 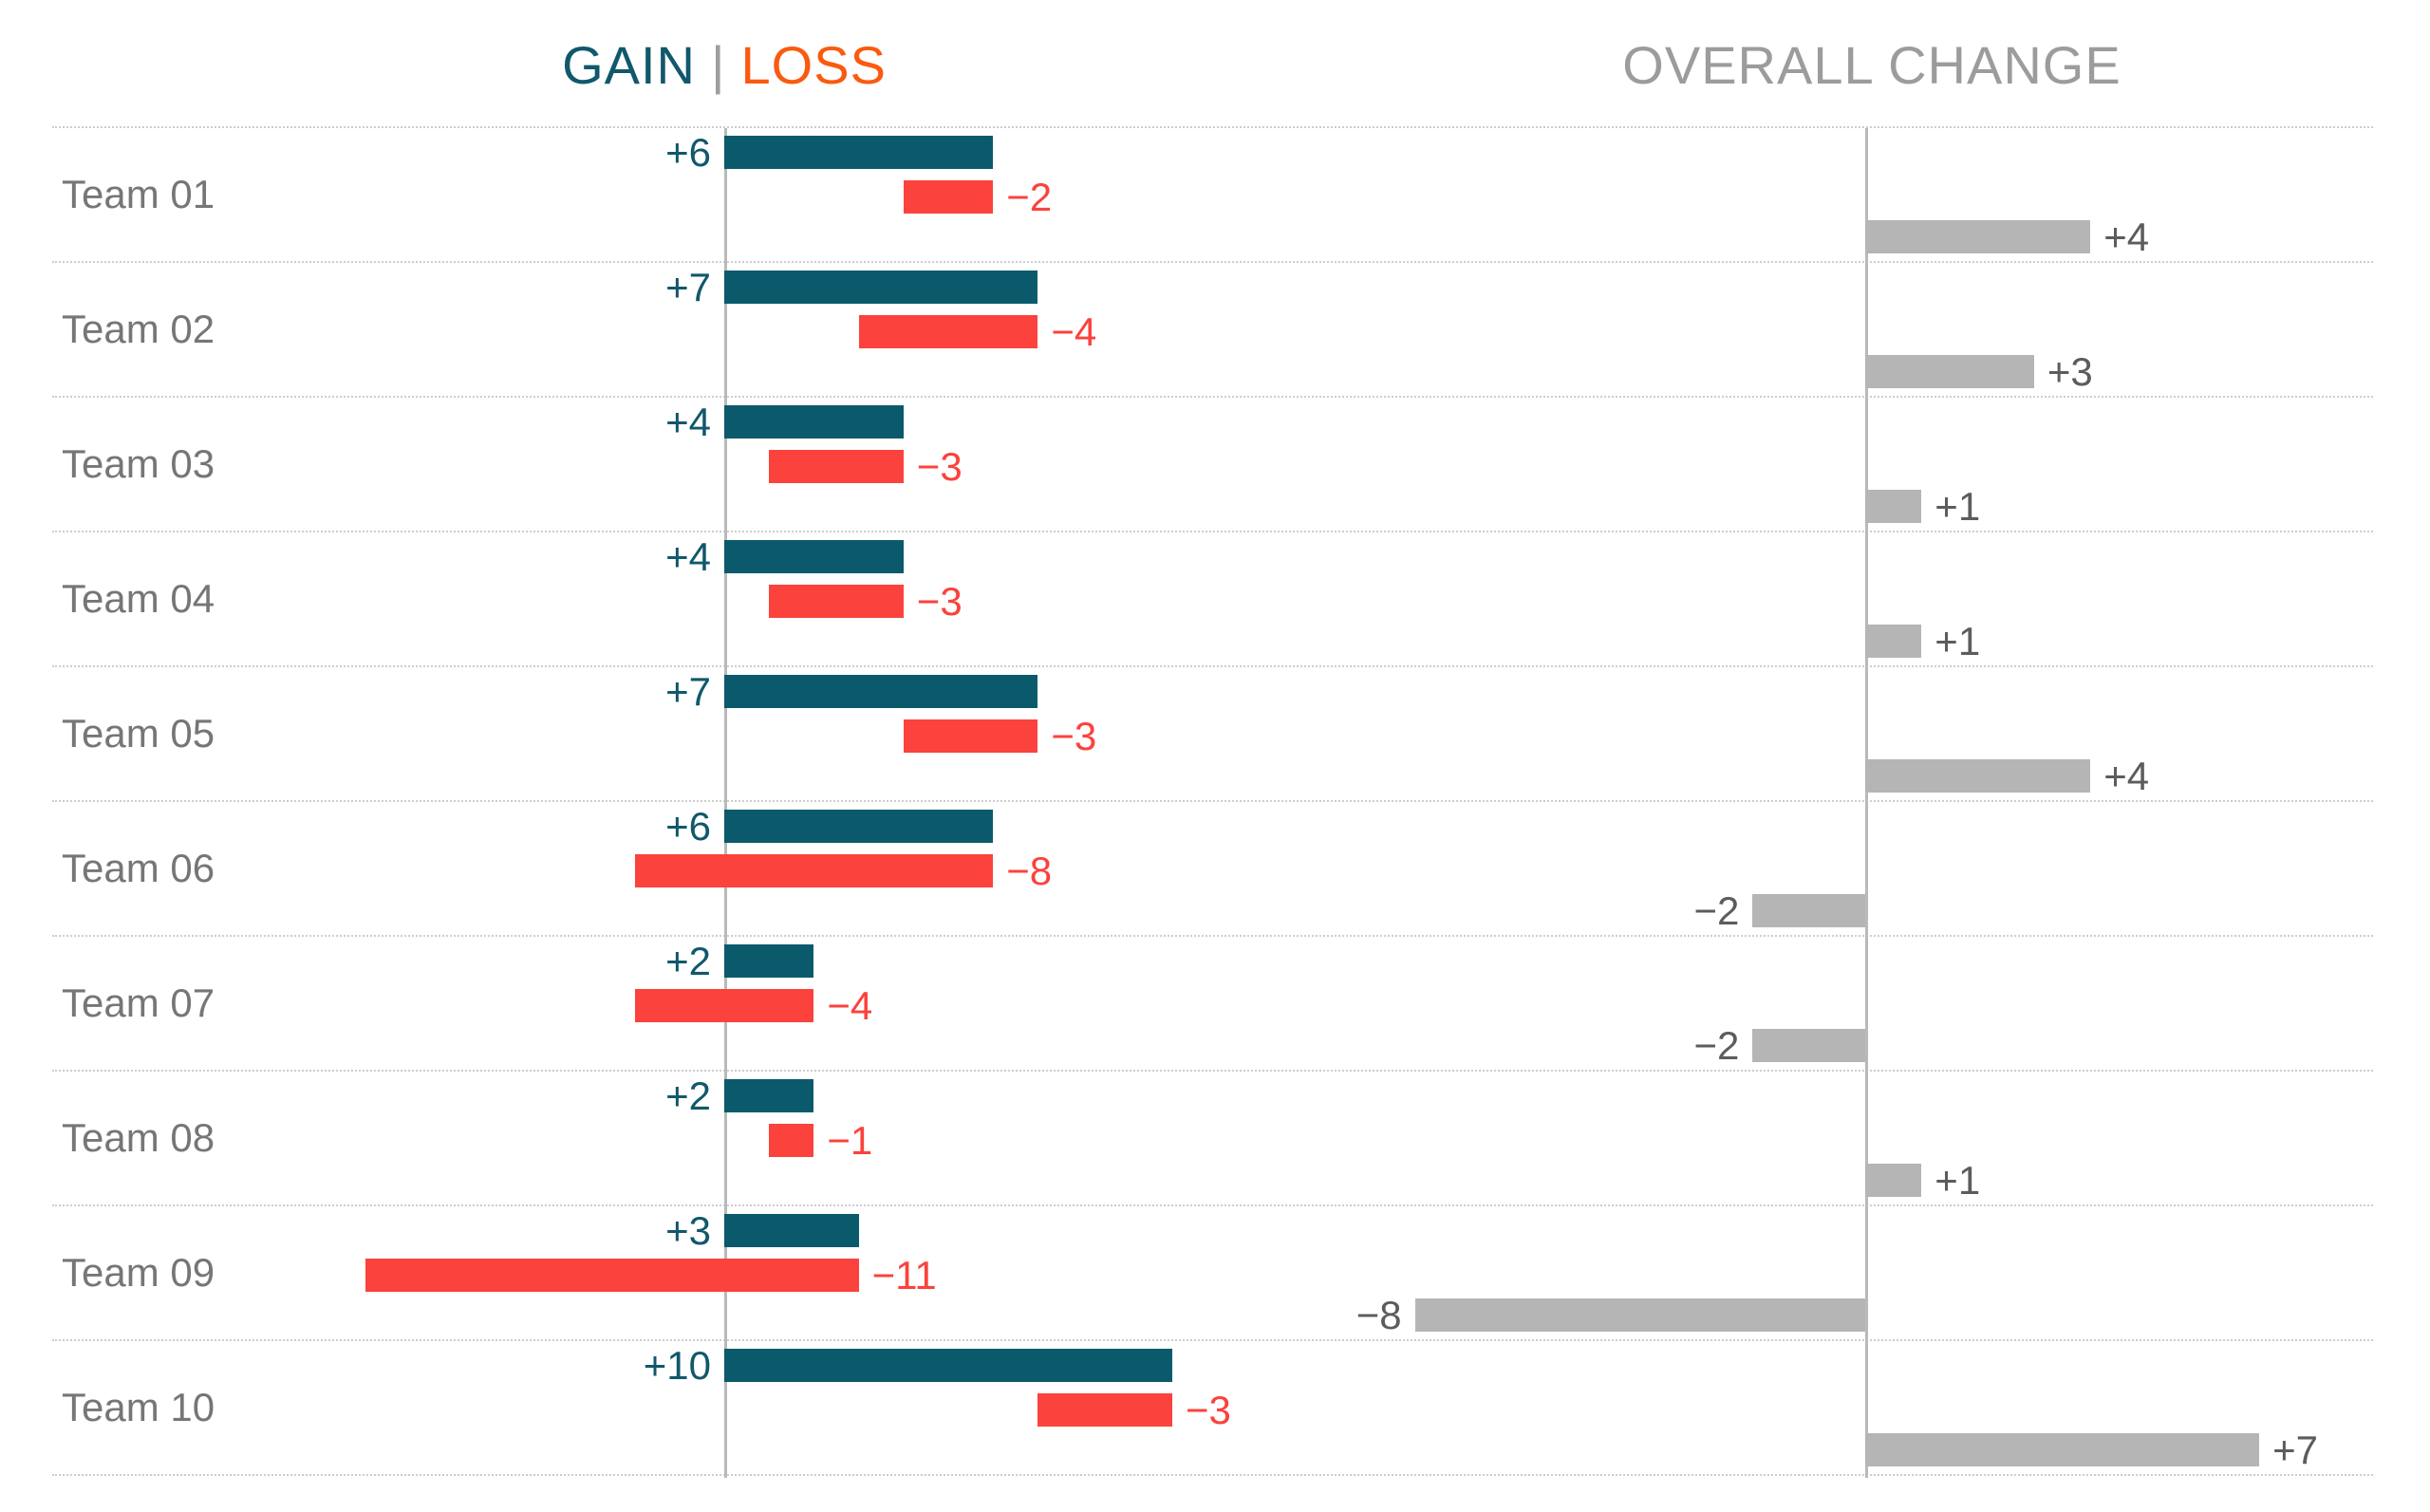 What do you see at coordinates (1029, 196) in the screenshot?
I see `loss-value-label: −2` at bounding box center [1029, 196].